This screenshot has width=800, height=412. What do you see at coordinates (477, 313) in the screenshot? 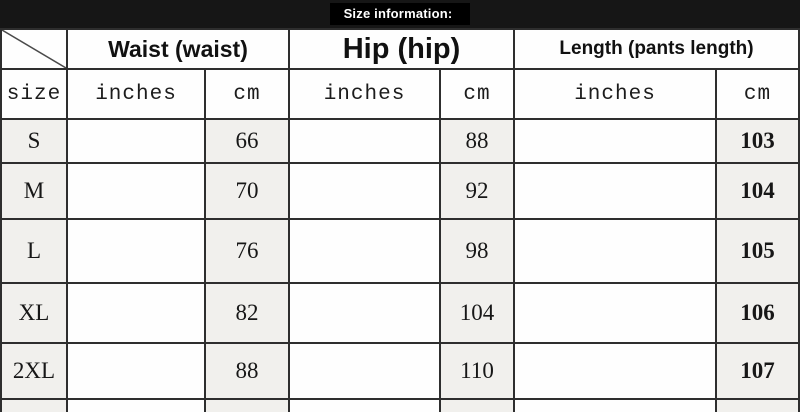
I see `hip-cm-value: 104` at bounding box center [477, 313].